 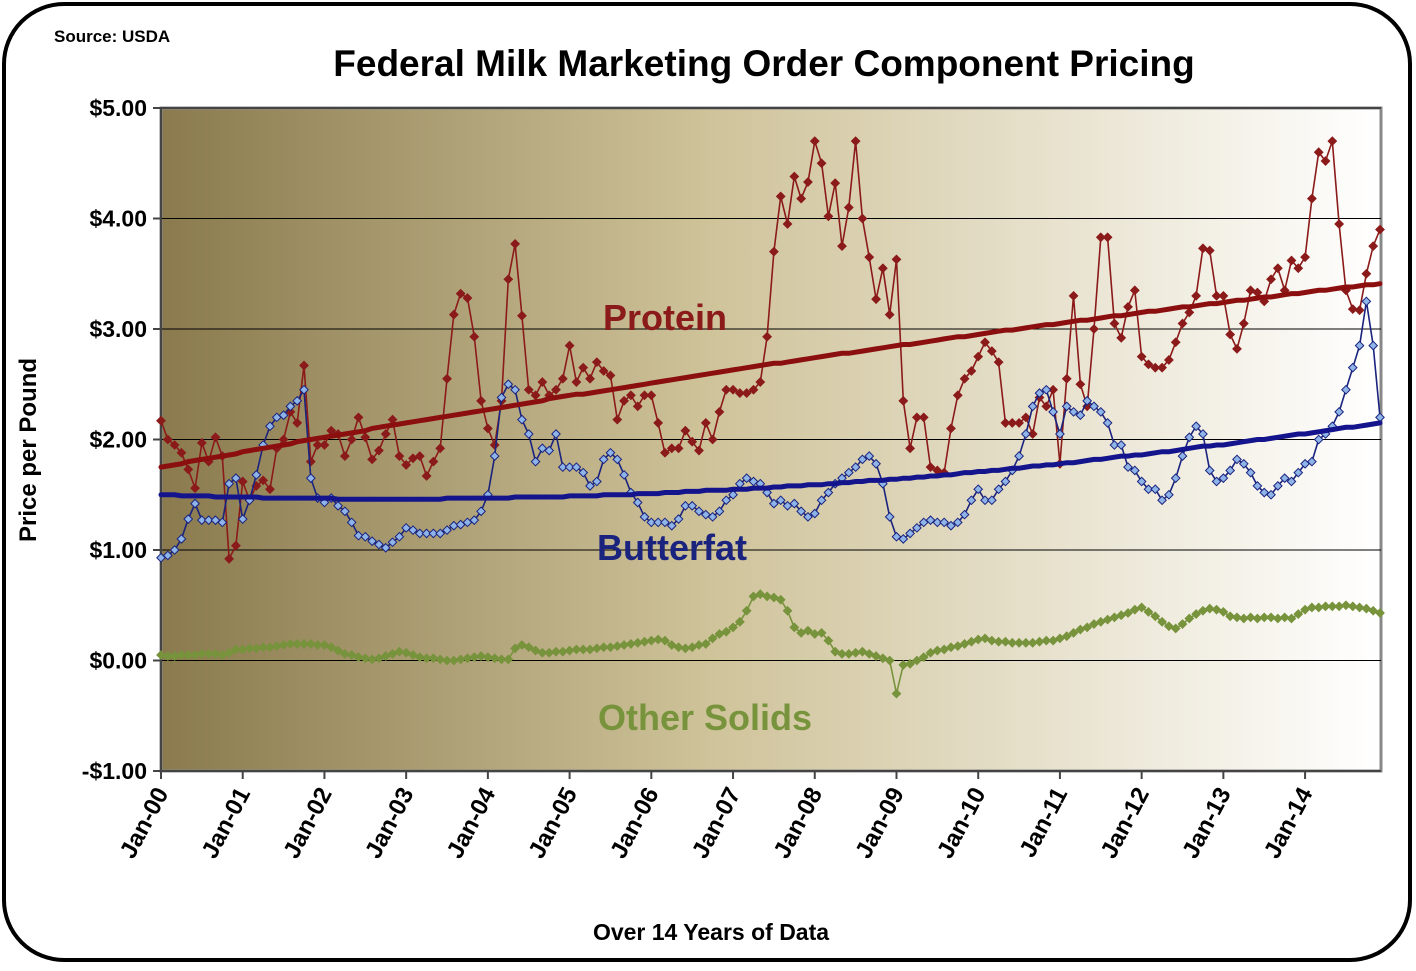 I want to click on y-tick-label: $1.00, so click(x=118, y=550).